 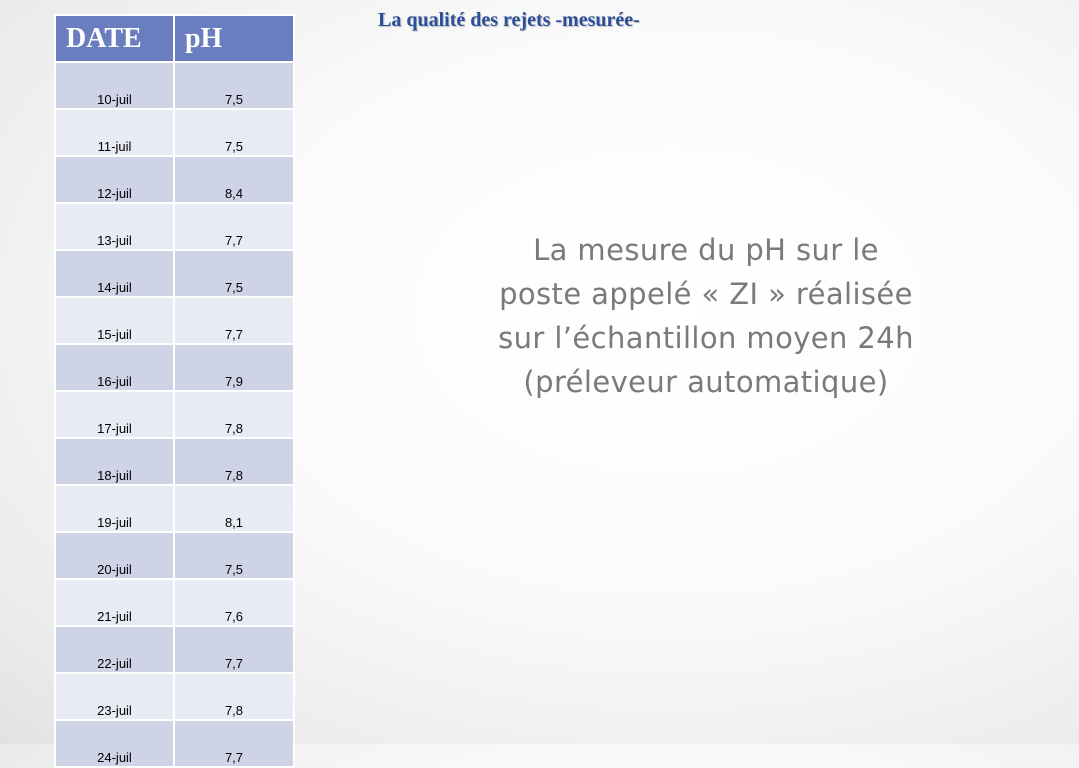 I want to click on table-row: 11-juil 7,5, so click(x=175, y=132).